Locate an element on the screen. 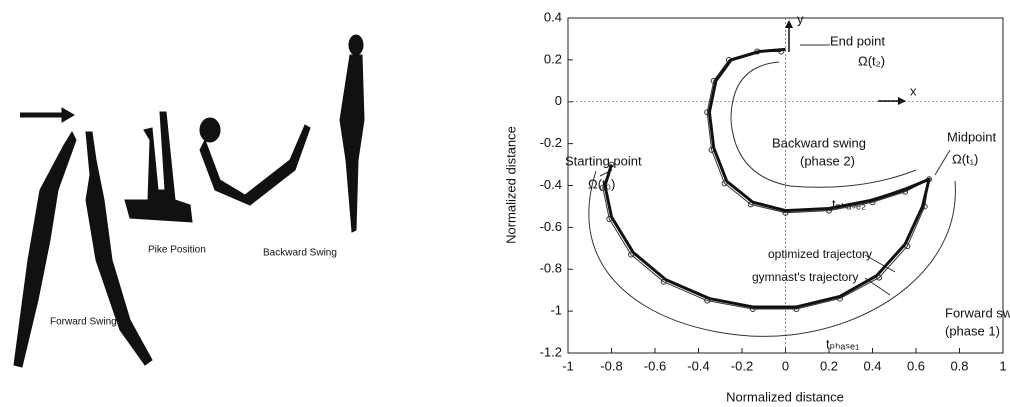  x-tick-label: 0.4 is located at coordinates (872, 365).